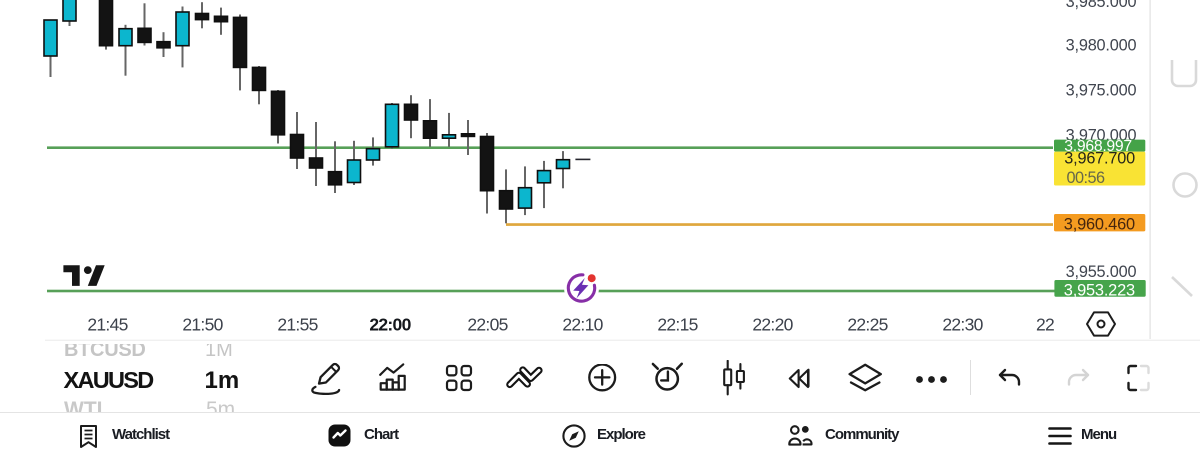  Describe the element at coordinates (1101, 5) in the screenshot. I see `svg-text: 3,985.000` at that location.